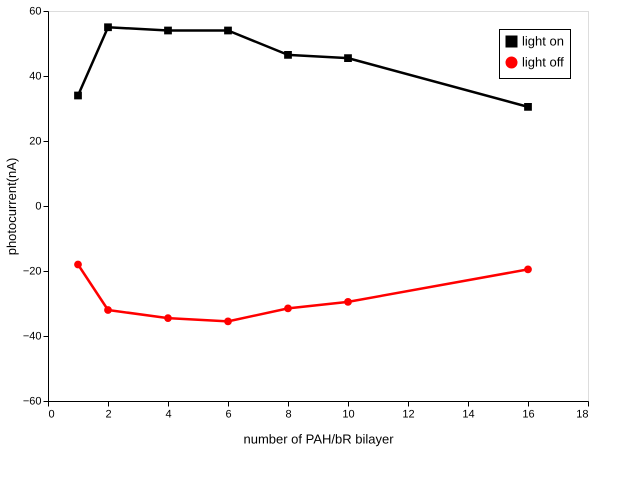 This screenshot has height=502, width=642. I want to click on x-axis-title: number of PAH/bR bilayer, so click(318, 439).